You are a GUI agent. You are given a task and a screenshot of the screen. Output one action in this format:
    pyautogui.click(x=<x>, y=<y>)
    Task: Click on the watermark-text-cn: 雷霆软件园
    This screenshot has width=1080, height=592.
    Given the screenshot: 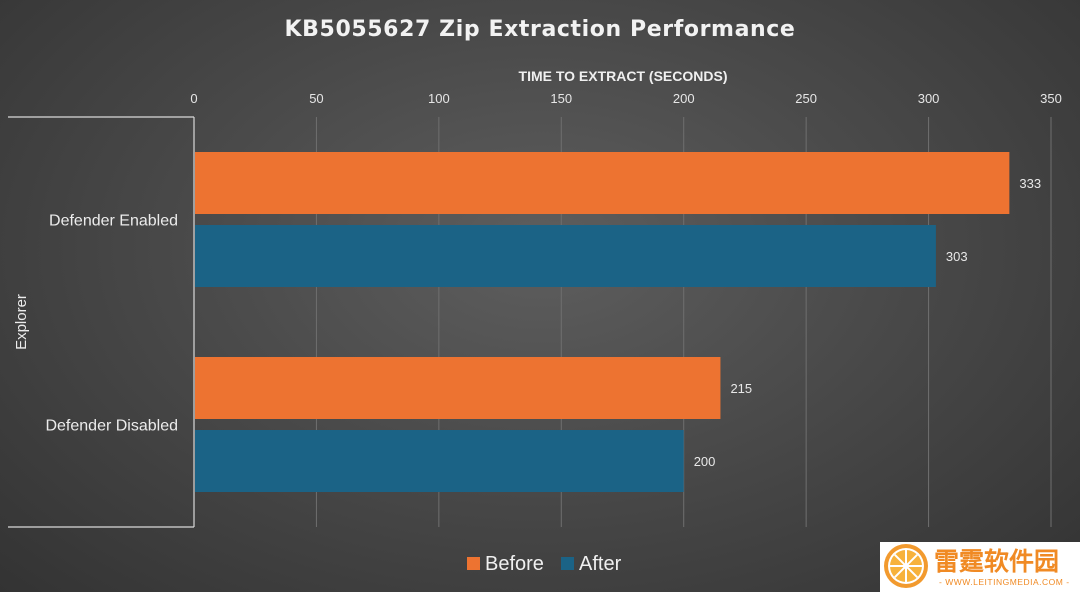 What is the action you would take?
    pyautogui.click(x=996, y=561)
    